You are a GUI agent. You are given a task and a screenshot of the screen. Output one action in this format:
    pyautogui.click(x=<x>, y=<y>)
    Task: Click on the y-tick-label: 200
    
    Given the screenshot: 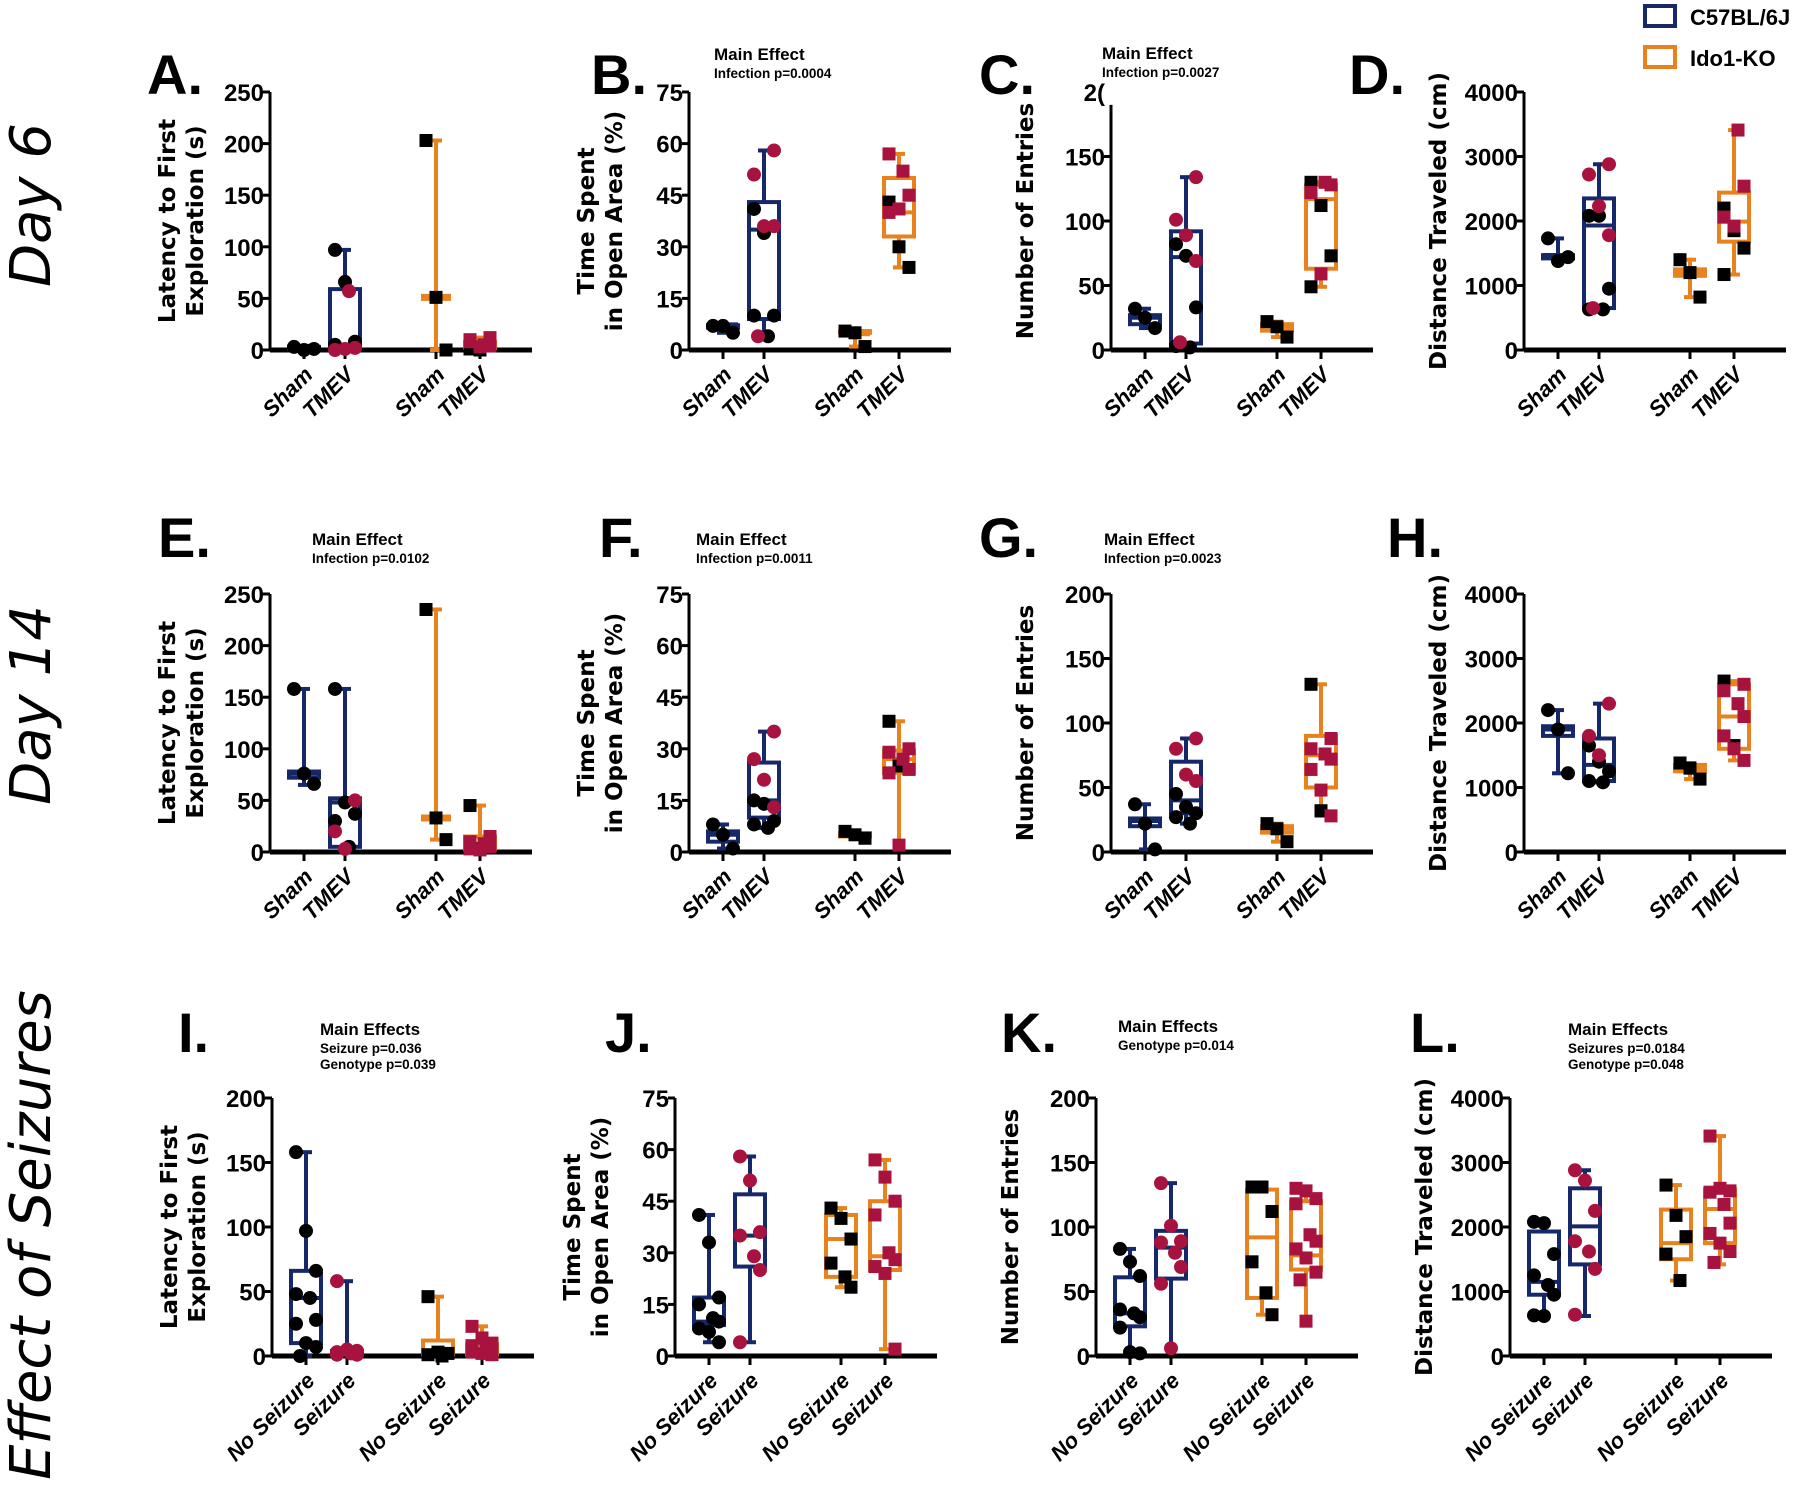 What is the action you would take?
    pyautogui.click(x=244, y=647)
    